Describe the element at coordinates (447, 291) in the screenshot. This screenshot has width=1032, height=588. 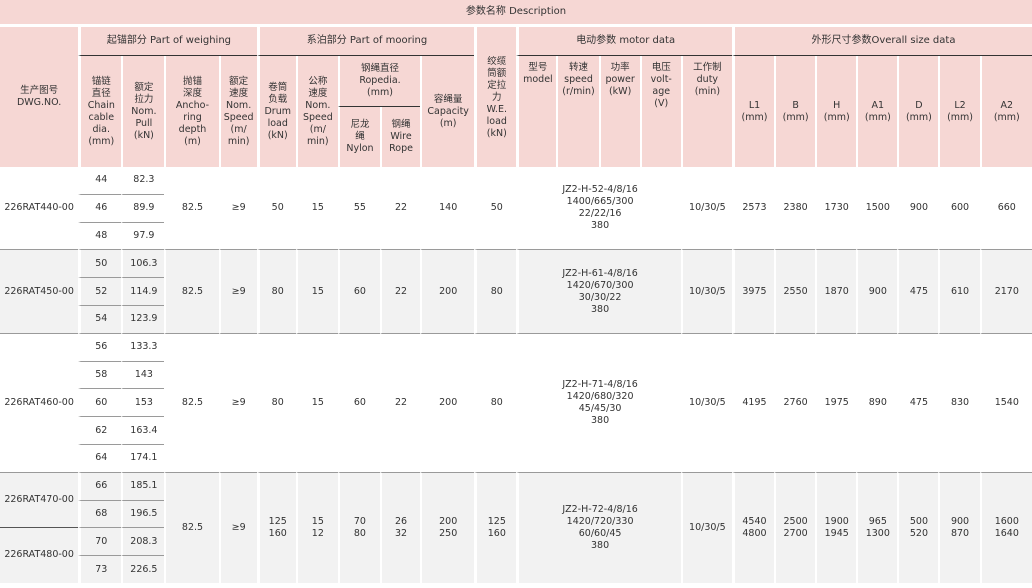
I see `capacity-value: 200` at that location.